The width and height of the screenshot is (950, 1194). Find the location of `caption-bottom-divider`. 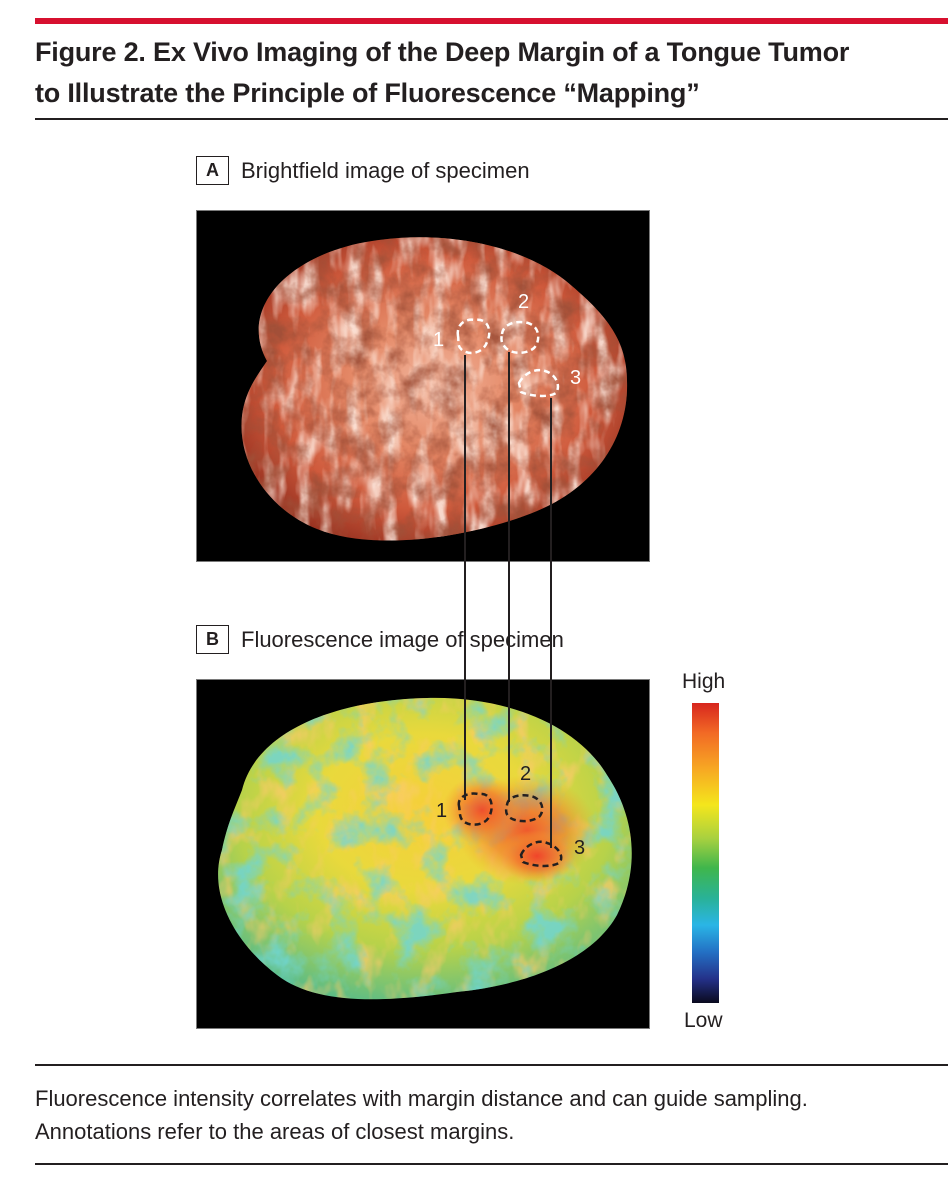

caption-bottom-divider is located at coordinates (491, 1164).